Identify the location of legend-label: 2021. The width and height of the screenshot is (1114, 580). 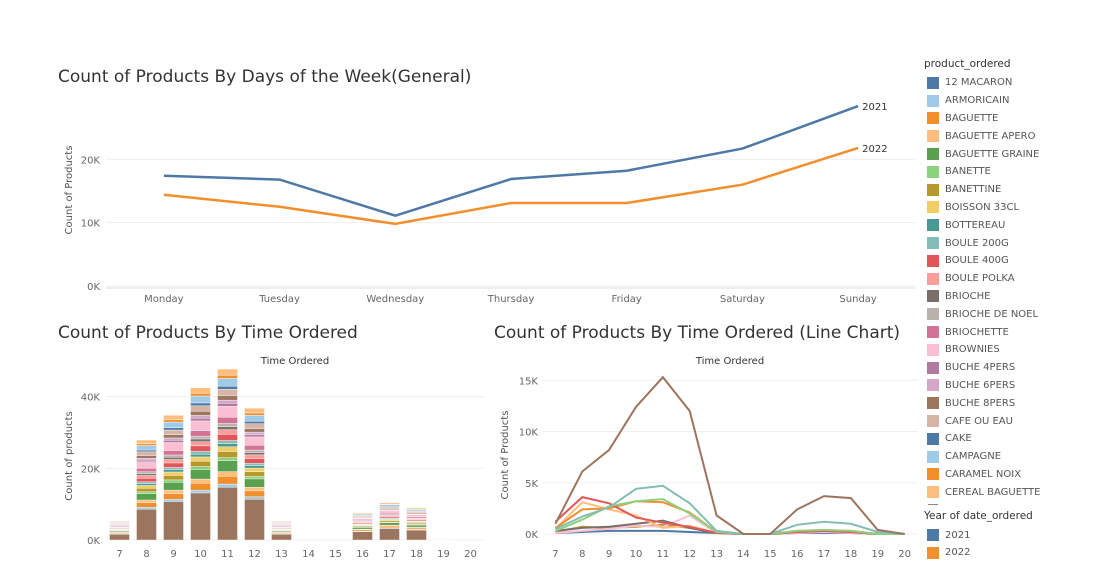
(958, 535).